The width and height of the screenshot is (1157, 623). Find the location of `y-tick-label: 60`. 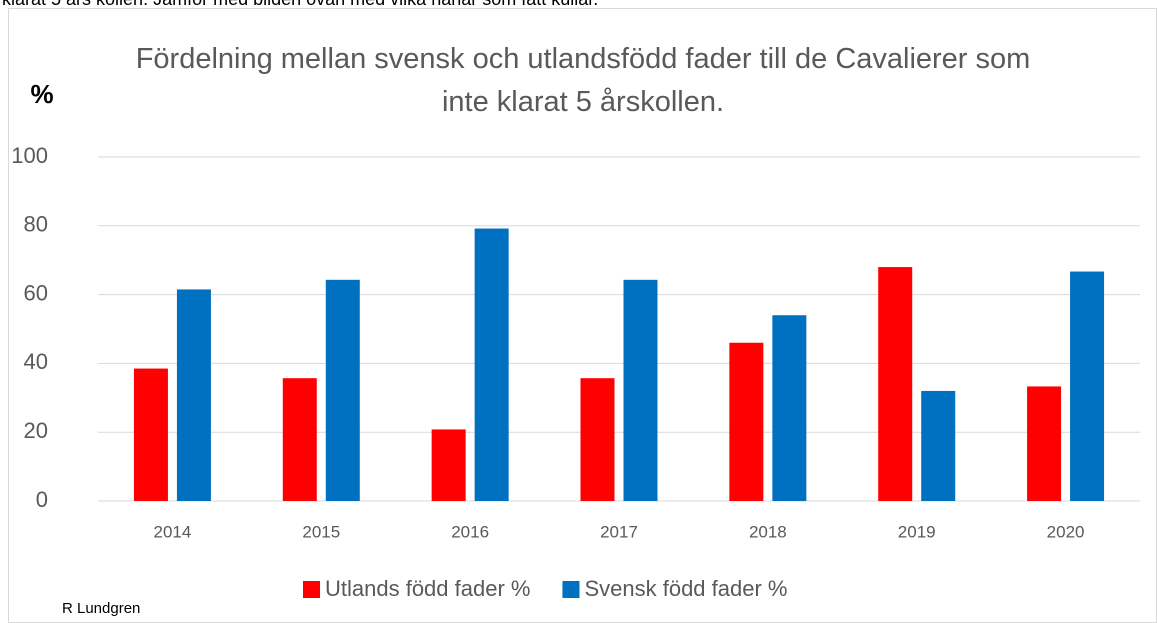

y-tick-label: 60 is located at coordinates (36, 292).